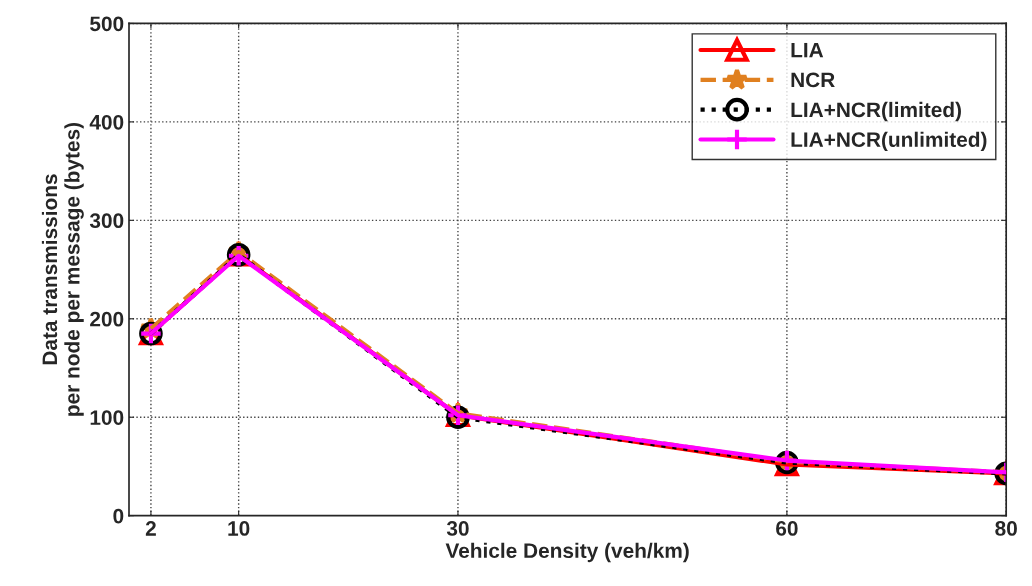 The width and height of the screenshot is (1032, 586). I want to click on x-tick-label: 10, so click(239, 528).